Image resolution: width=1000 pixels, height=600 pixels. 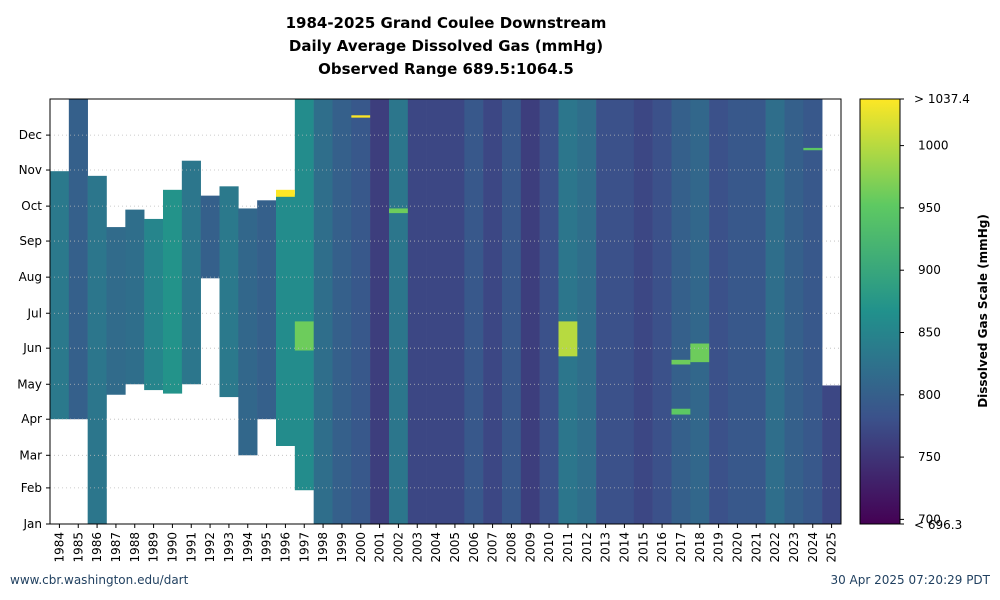 What do you see at coordinates (738, 311) in the screenshot?
I see `heatmap-column-2020` at bounding box center [738, 311].